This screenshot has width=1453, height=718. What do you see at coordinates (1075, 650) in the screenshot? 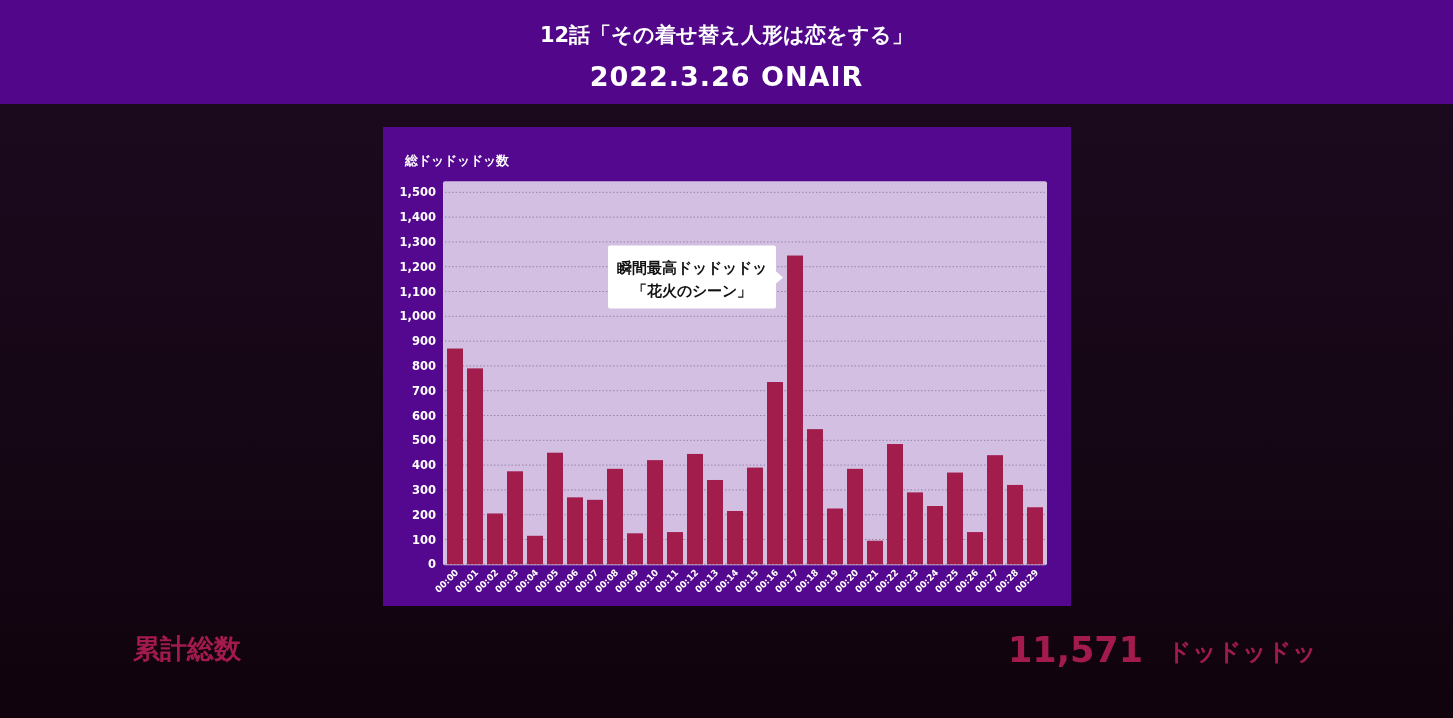
I see `text: 11,571` at bounding box center [1075, 650].